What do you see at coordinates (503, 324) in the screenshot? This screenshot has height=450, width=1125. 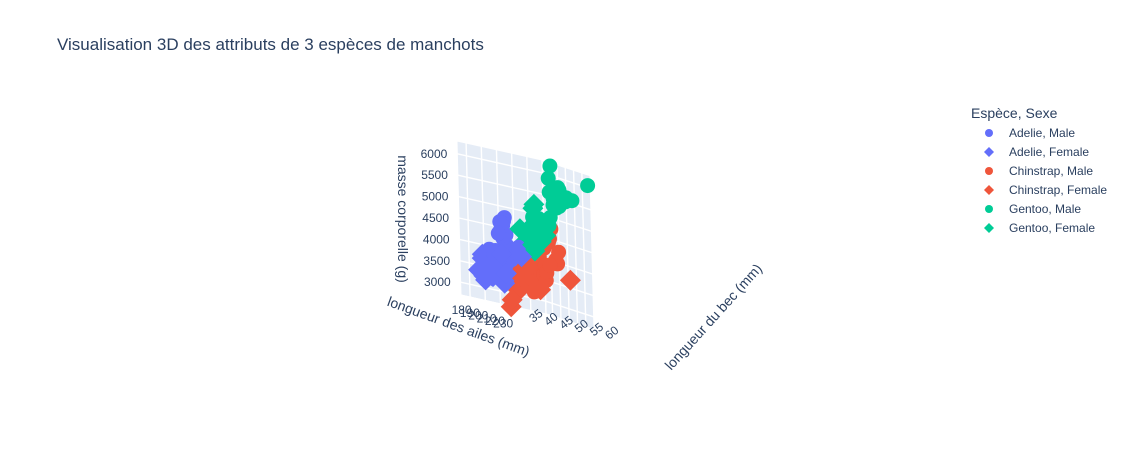 I see `x-tick-label: 230` at bounding box center [503, 324].